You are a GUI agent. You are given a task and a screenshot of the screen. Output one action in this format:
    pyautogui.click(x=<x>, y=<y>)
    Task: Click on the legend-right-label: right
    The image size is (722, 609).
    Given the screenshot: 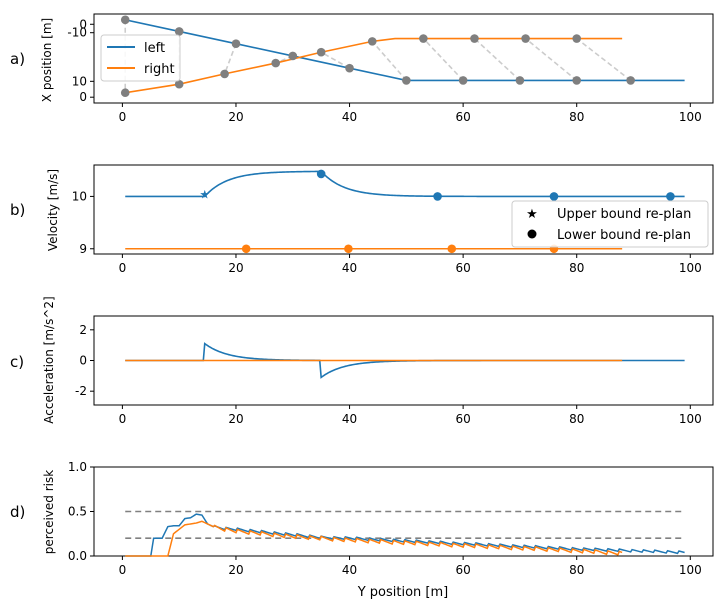 What is the action you would take?
    pyautogui.click(x=159, y=69)
    